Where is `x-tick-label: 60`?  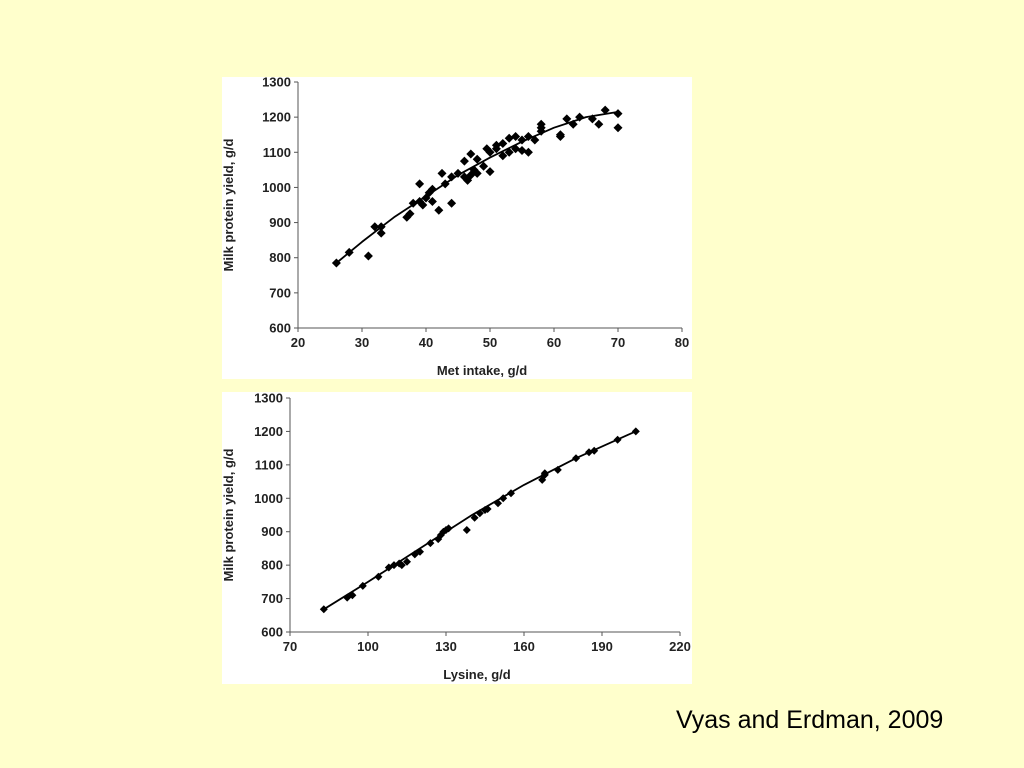
x-tick-label: 60 is located at coordinates (554, 342).